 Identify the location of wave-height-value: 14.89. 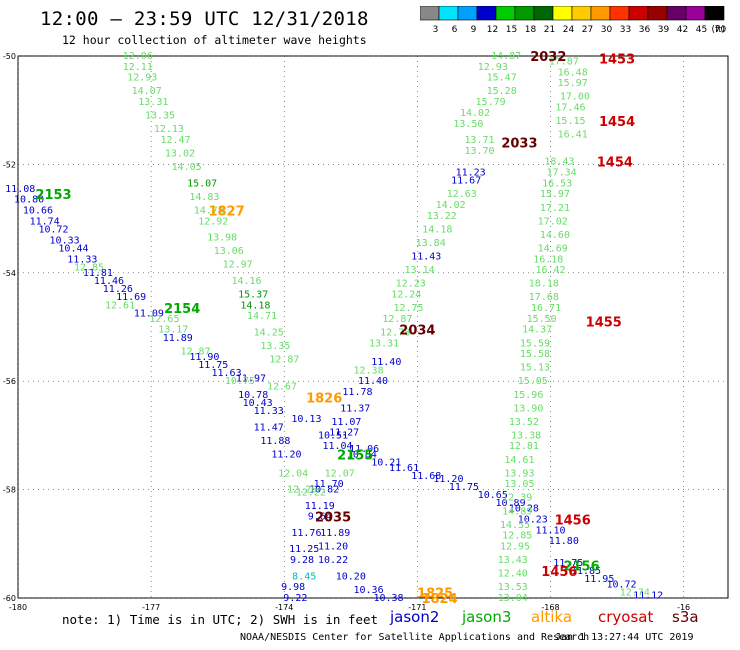
(517, 511).